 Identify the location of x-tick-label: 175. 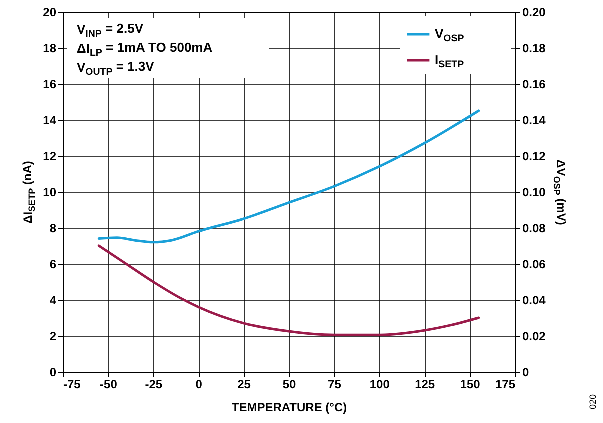
(505, 385).